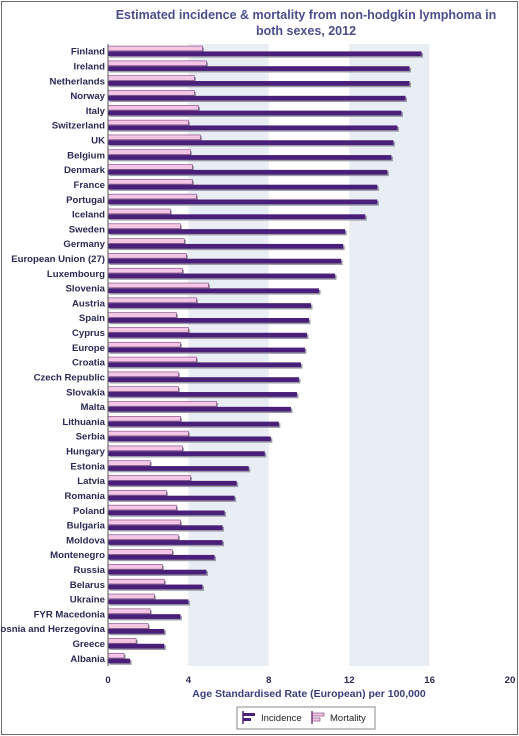 This screenshot has width=519, height=736. I want to click on category-label: Latvia, so click(91, 481).